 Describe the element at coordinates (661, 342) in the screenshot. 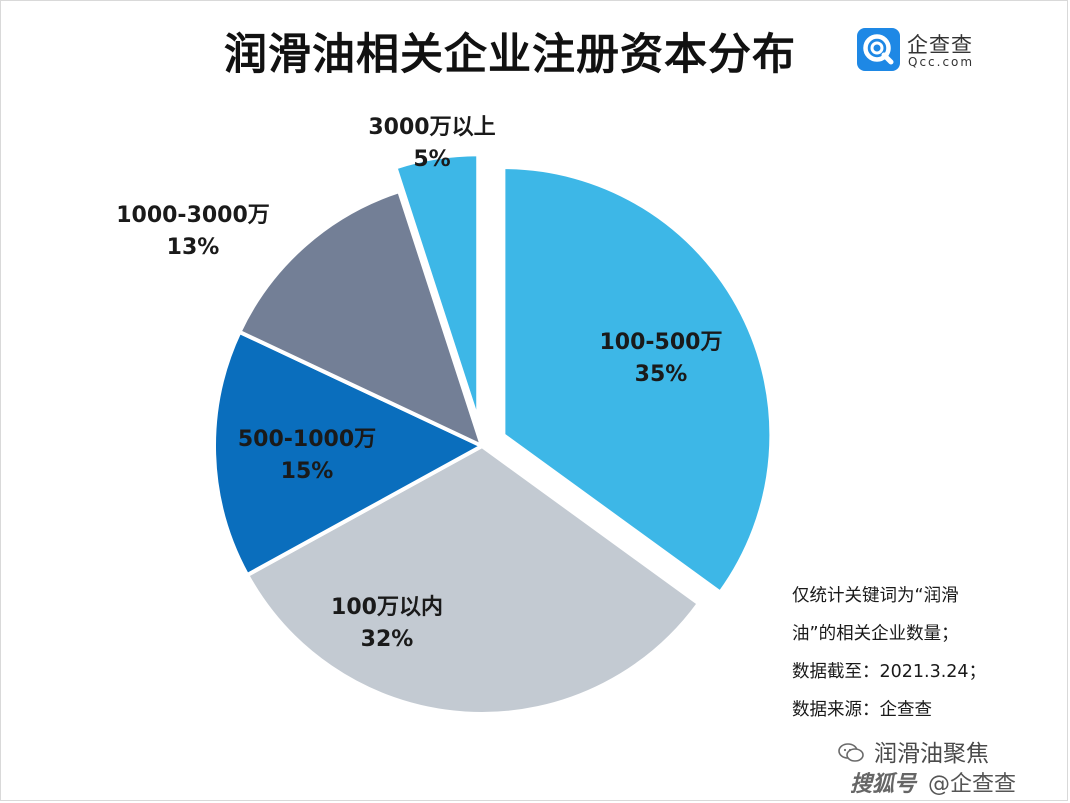

I see `slice-label-0: 100-500万` at that location.